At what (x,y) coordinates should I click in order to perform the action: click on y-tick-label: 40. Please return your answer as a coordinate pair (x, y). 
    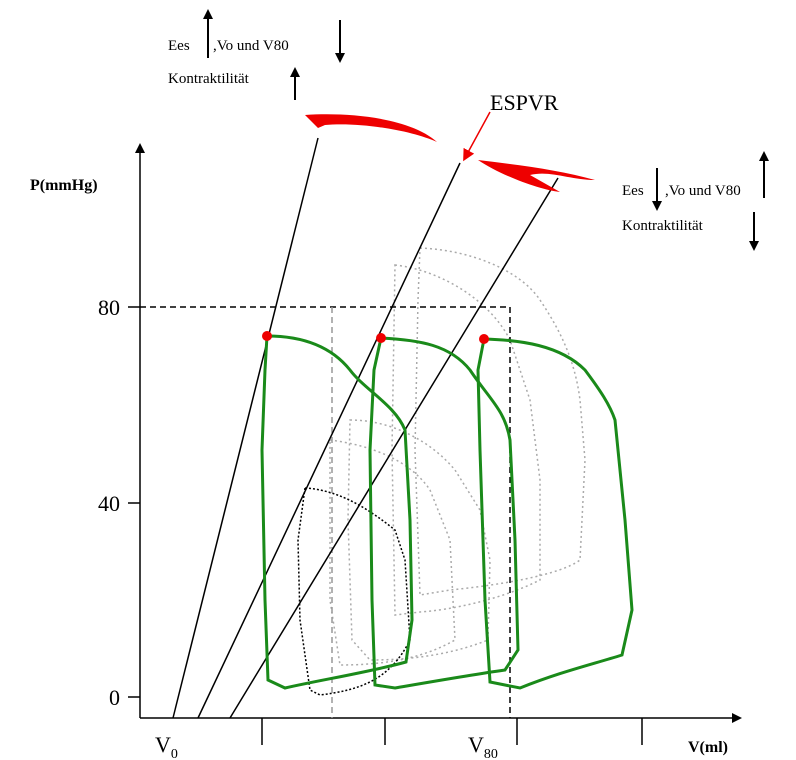
    Looking at the image, I should click on (109, 503).